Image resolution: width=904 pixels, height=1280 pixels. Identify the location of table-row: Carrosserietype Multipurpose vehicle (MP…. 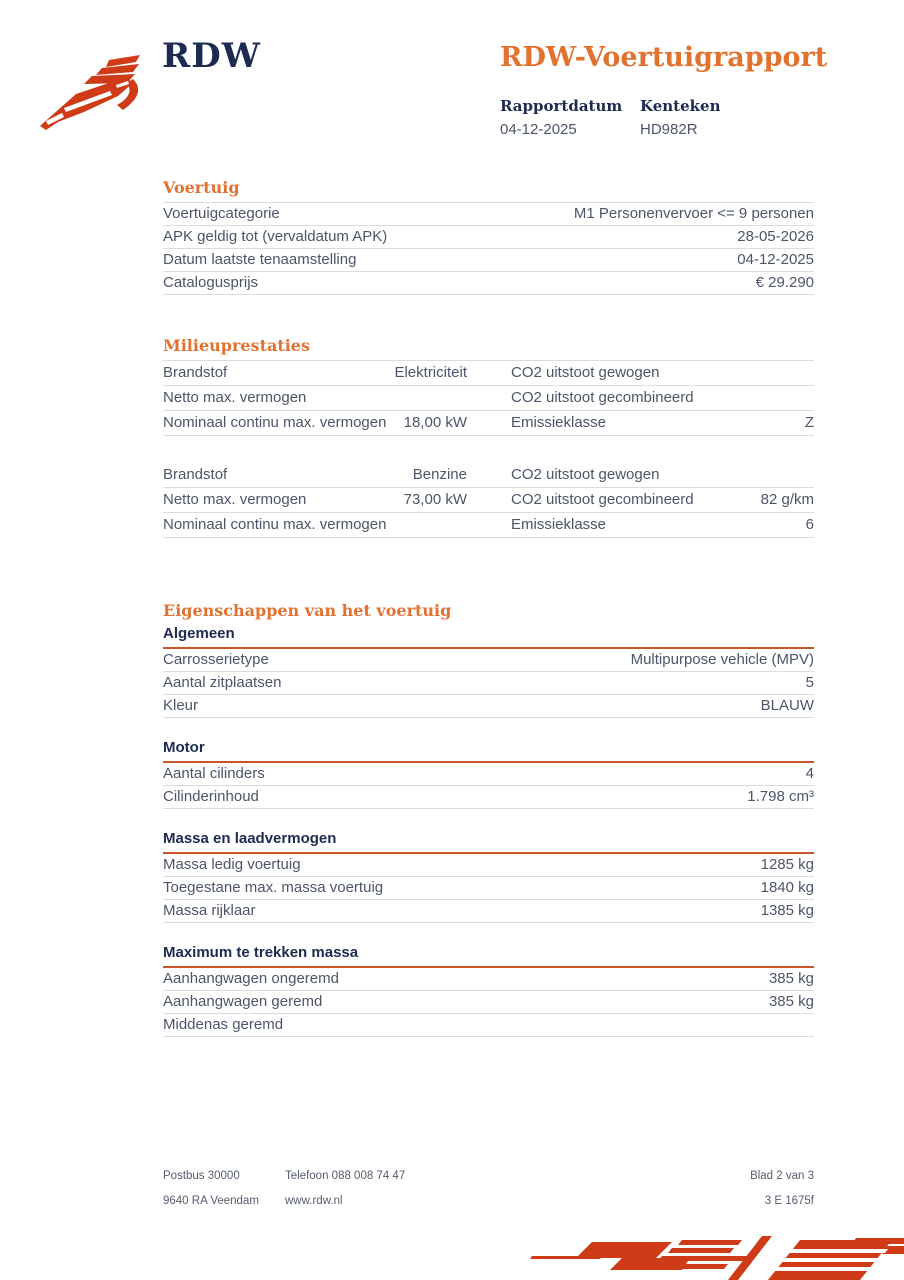
(488, 660).